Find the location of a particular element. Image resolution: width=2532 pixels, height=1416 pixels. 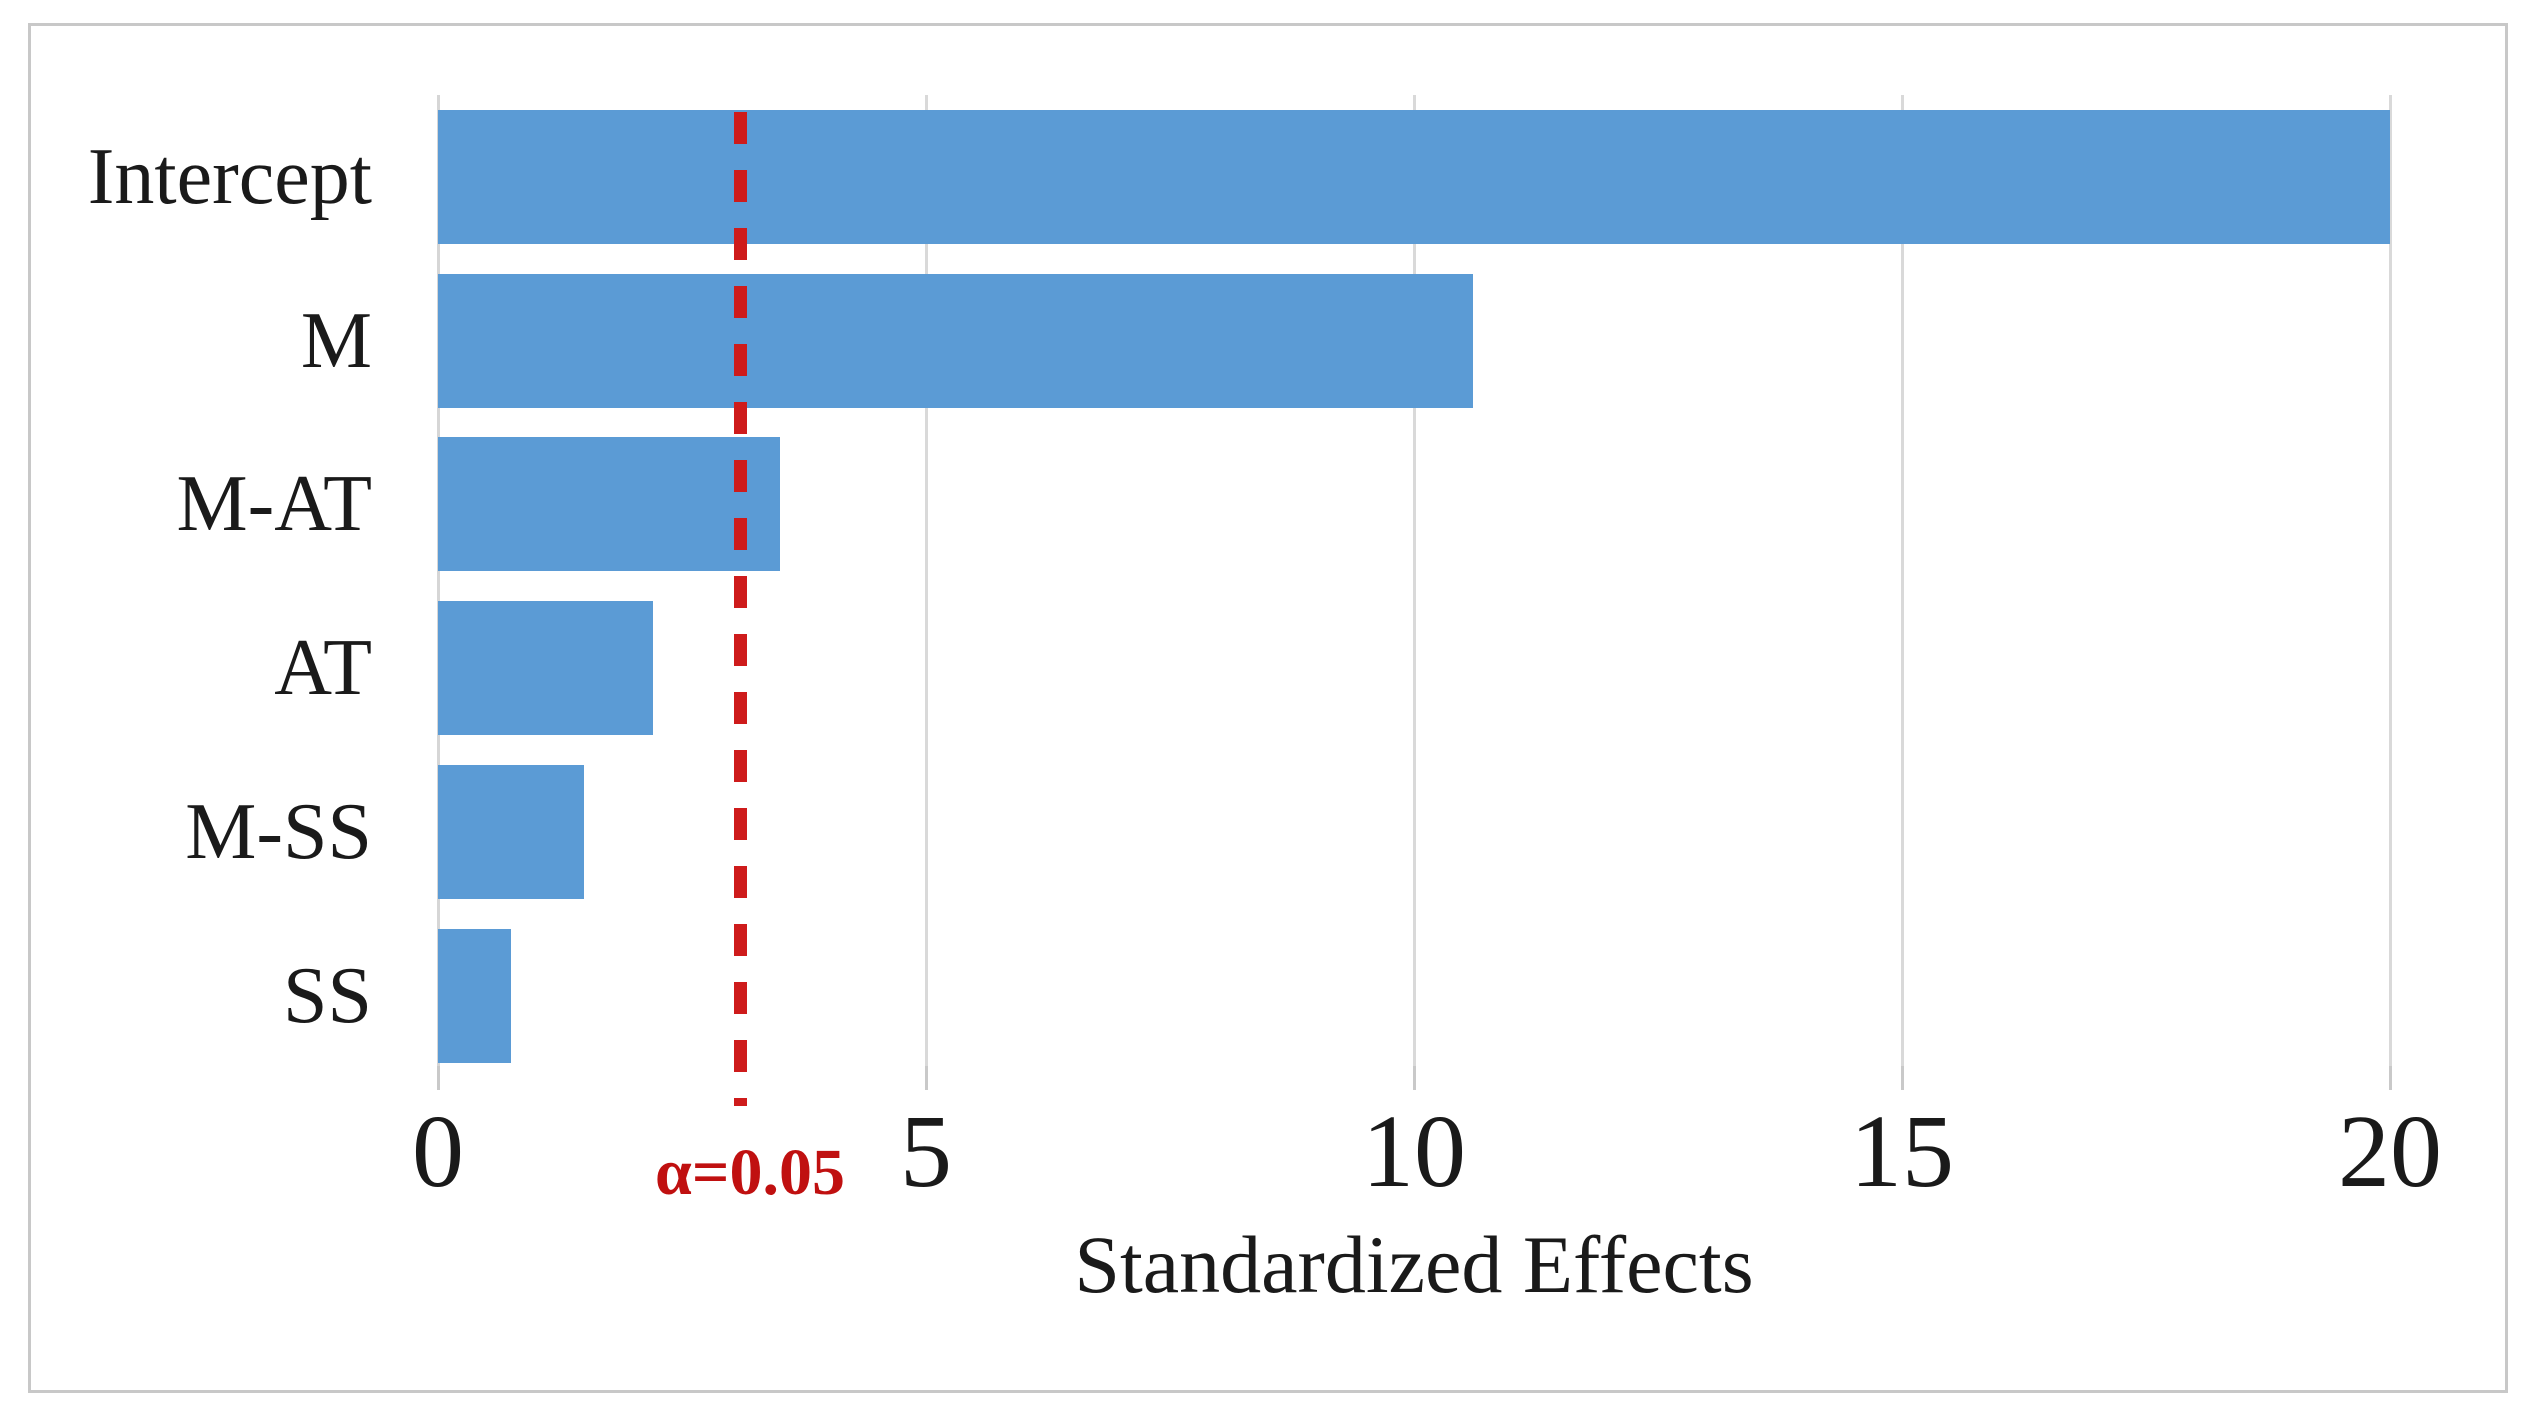

category-label-m: M is located at coordinates (336, 340).